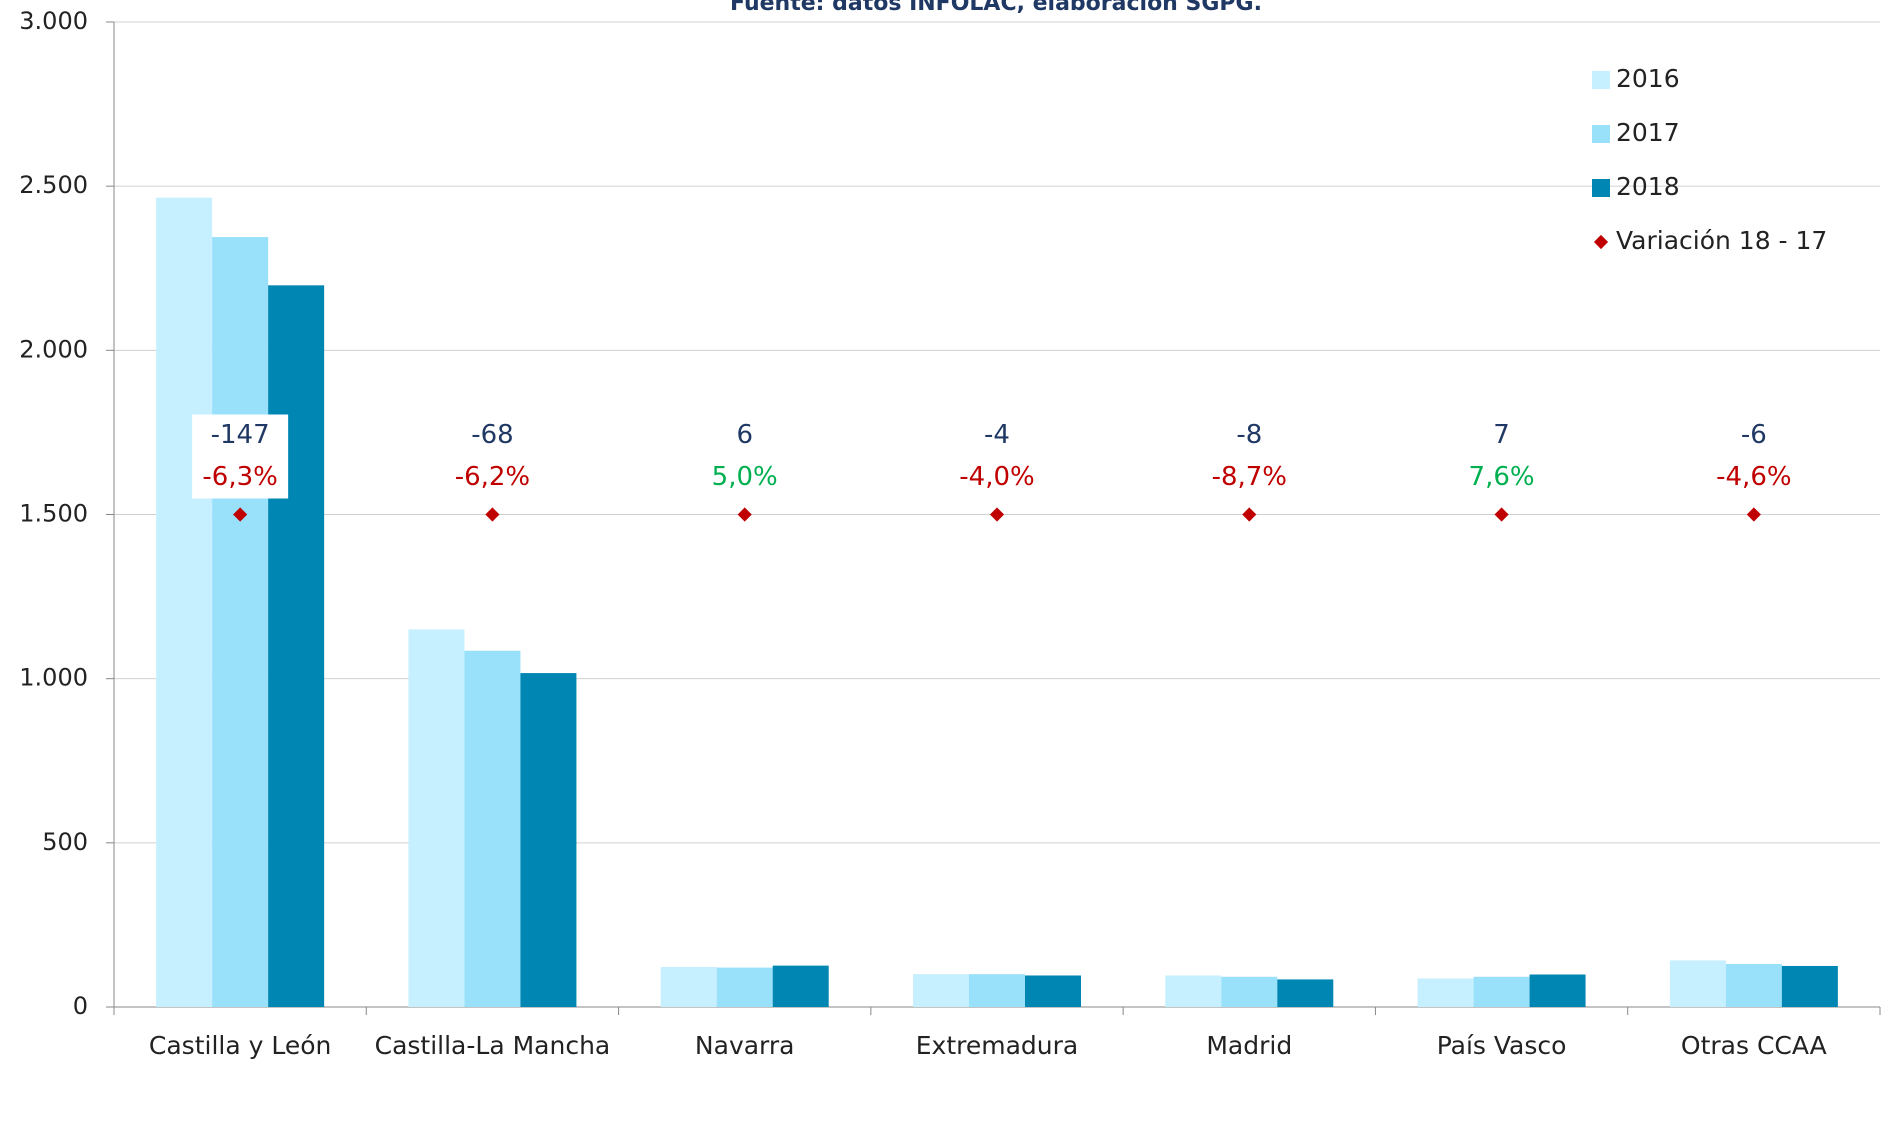  I want to click on variation-pct-label: -8,7%, so click(1249, 477).